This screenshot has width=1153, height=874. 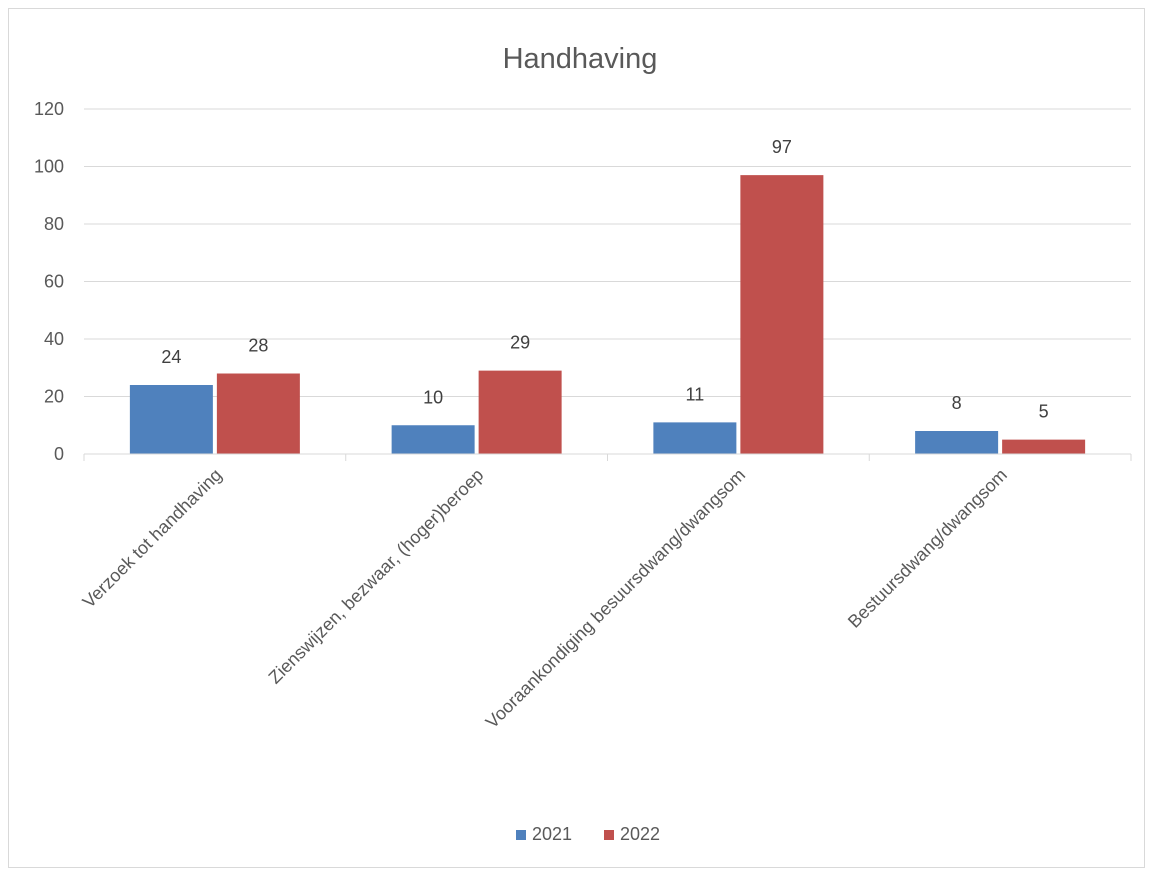 I want to click on chart-title: Handhaving, so click(x=580, y=59).